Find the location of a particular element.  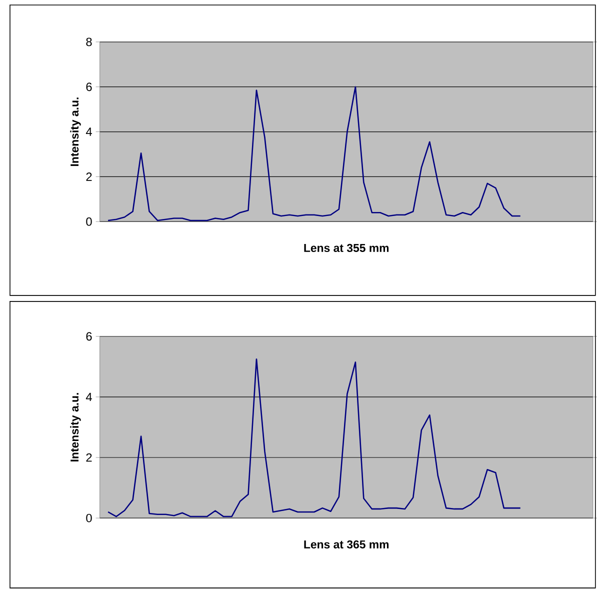

x-axis-title: Lens at 355 mm is located at coordinates (346, 248).